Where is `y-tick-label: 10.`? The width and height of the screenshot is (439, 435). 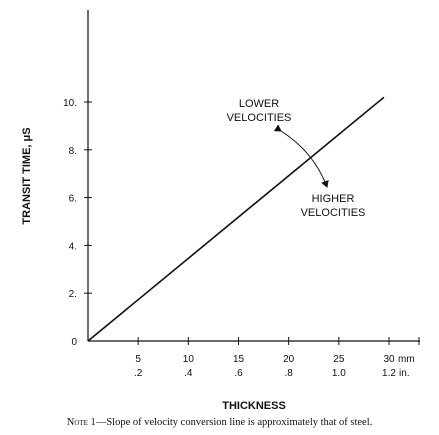 y-tick-label: 10. is located at coordinates (70, 103).